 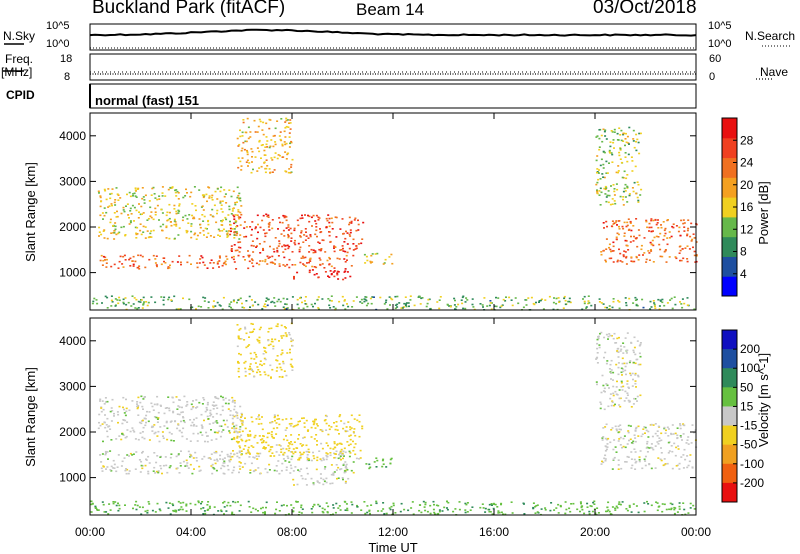 What do you see at coordinates (72, 181) in the screenshot?
I see `y-tick-label: 3000` at bounding box center [72, 181].